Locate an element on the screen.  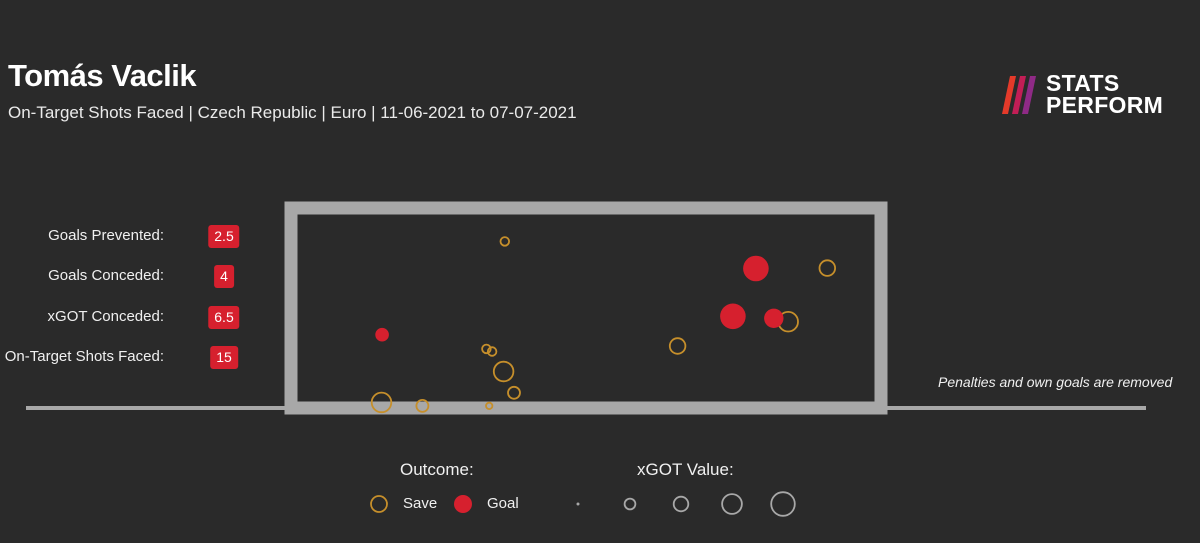
logo-line-1: STATS is located at coordinates (1083, 83).